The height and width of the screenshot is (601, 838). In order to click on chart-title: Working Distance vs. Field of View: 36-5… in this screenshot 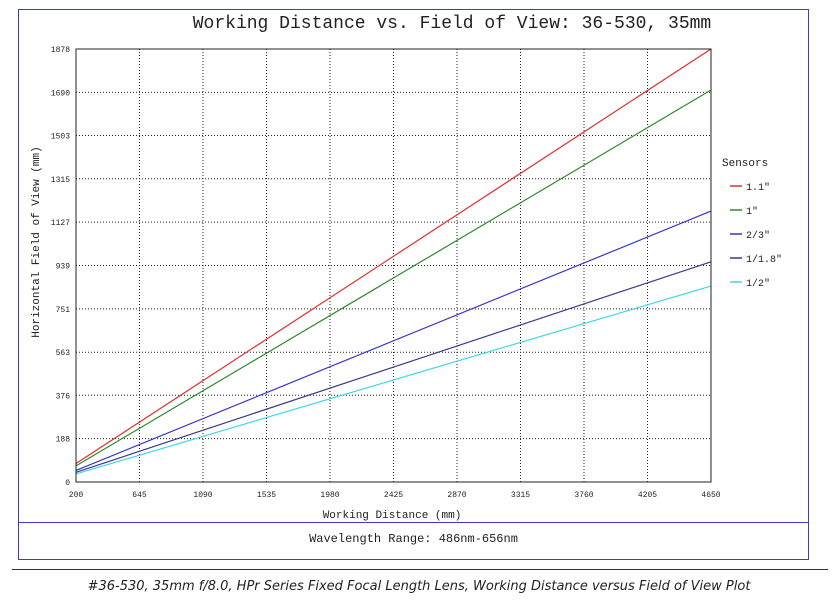, I will do `click(452, 24)`.